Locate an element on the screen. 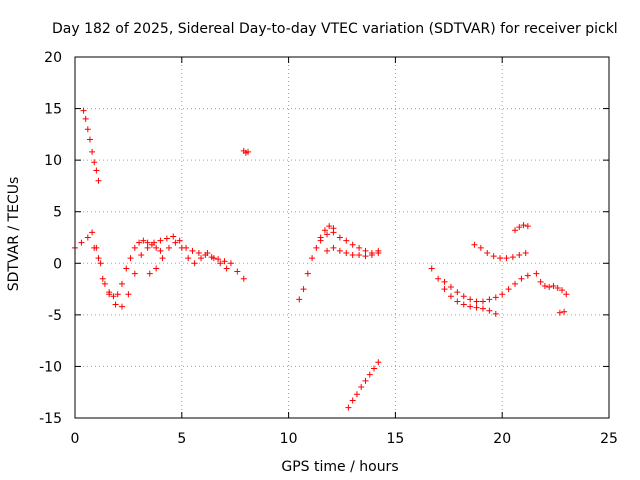  y-tick-label: 20 is located at coordinates (53, 58).